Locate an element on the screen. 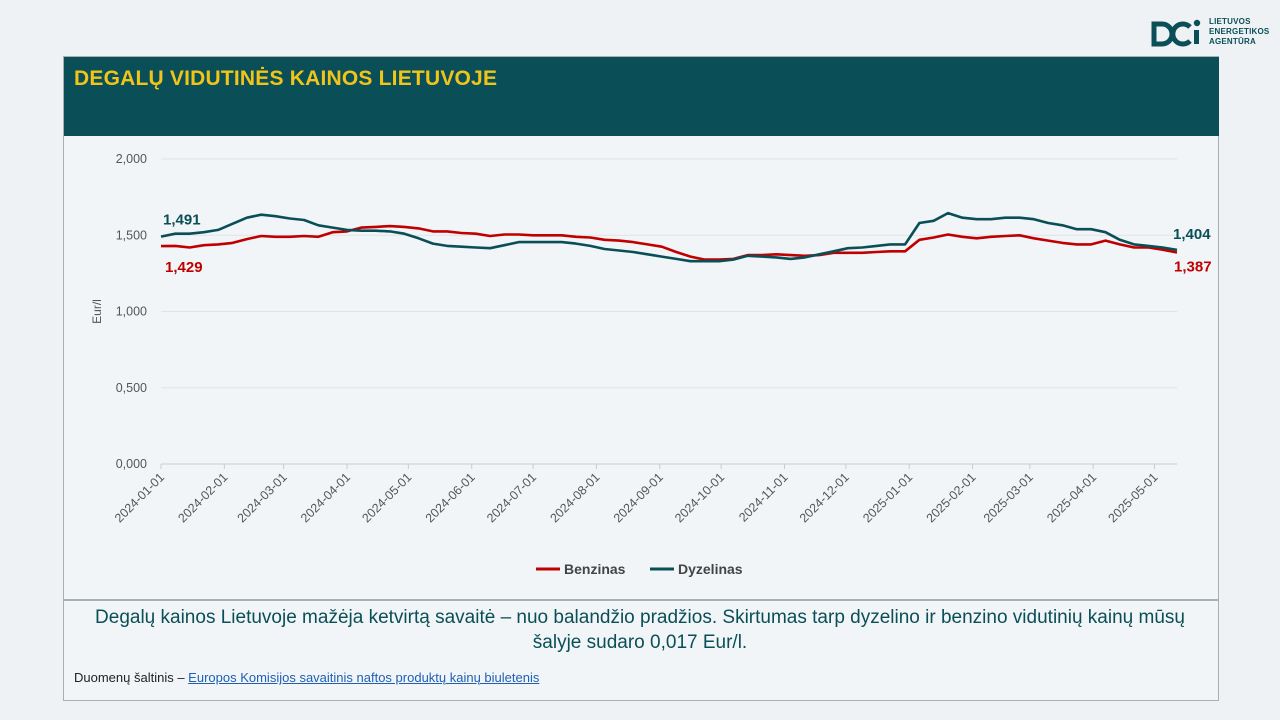 The image size is (1280, 720). y-tick-label: 1,500 is located at coordinates (131, 235).